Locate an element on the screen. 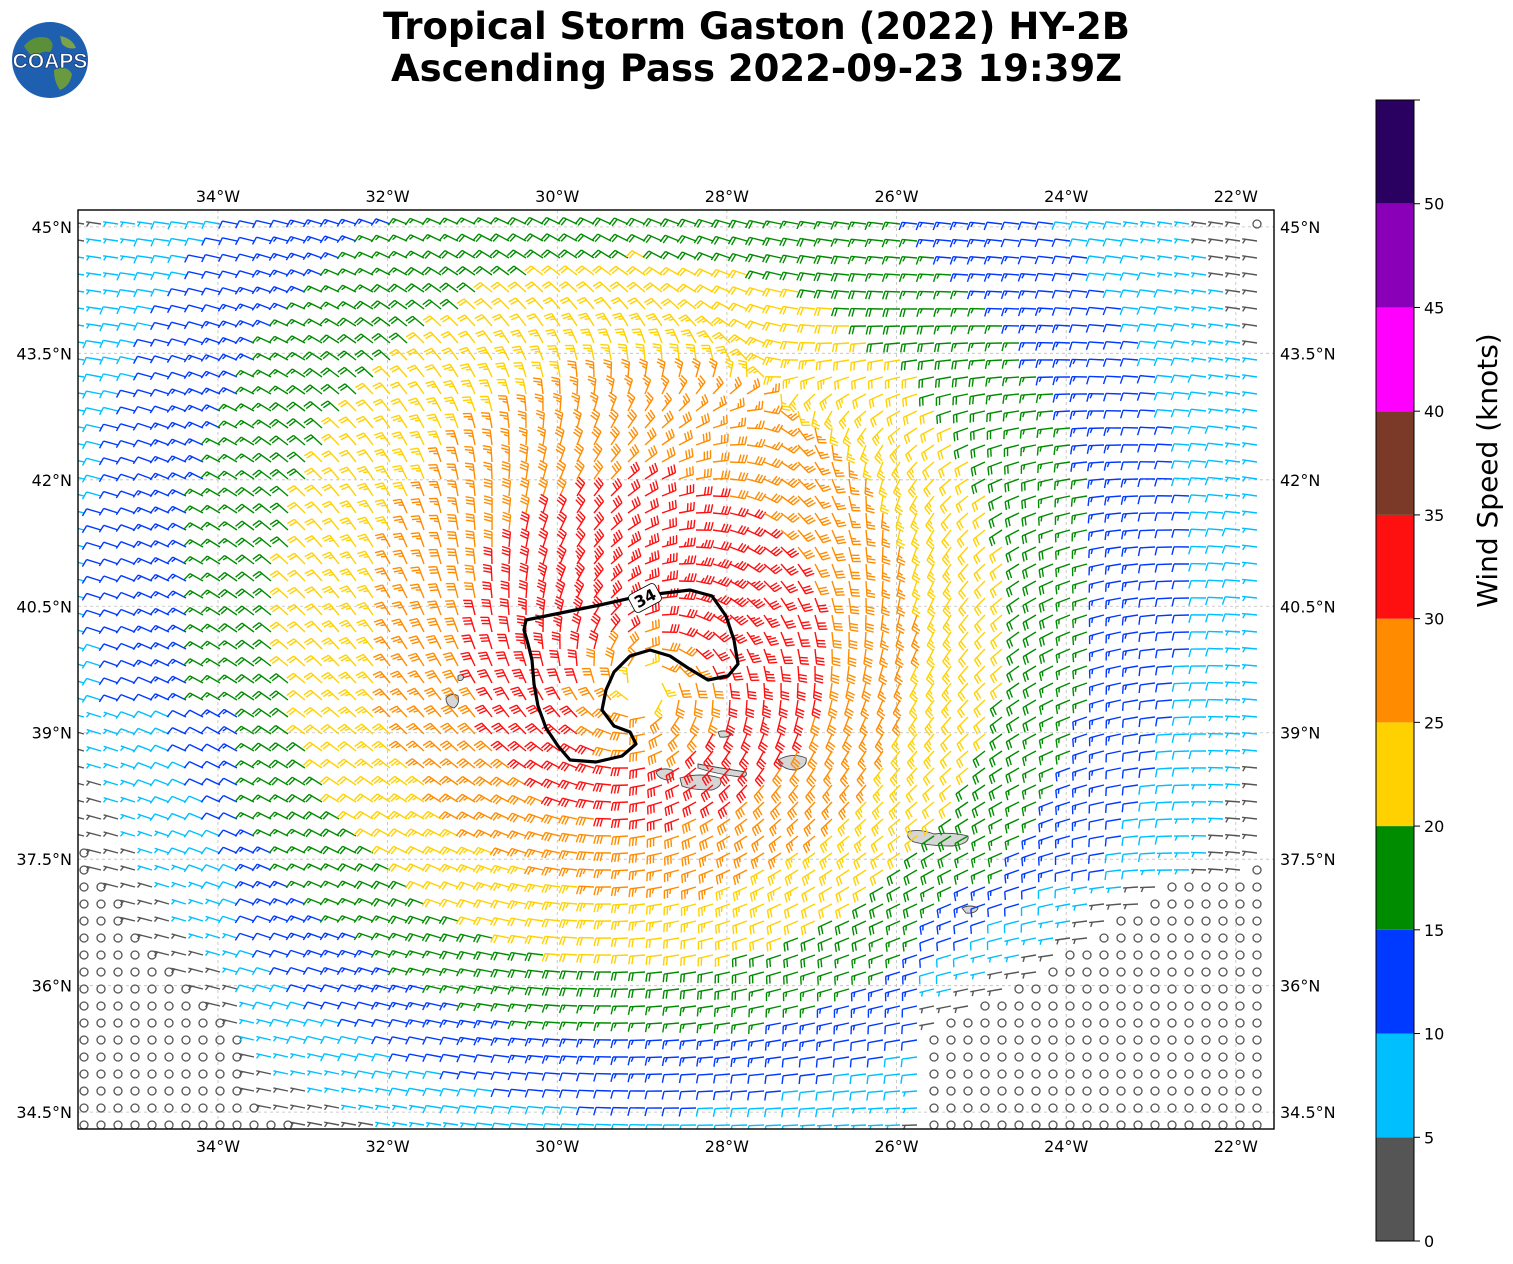  lat-tick-label-left: 34.5°N is located at coordinates (44, 1112).